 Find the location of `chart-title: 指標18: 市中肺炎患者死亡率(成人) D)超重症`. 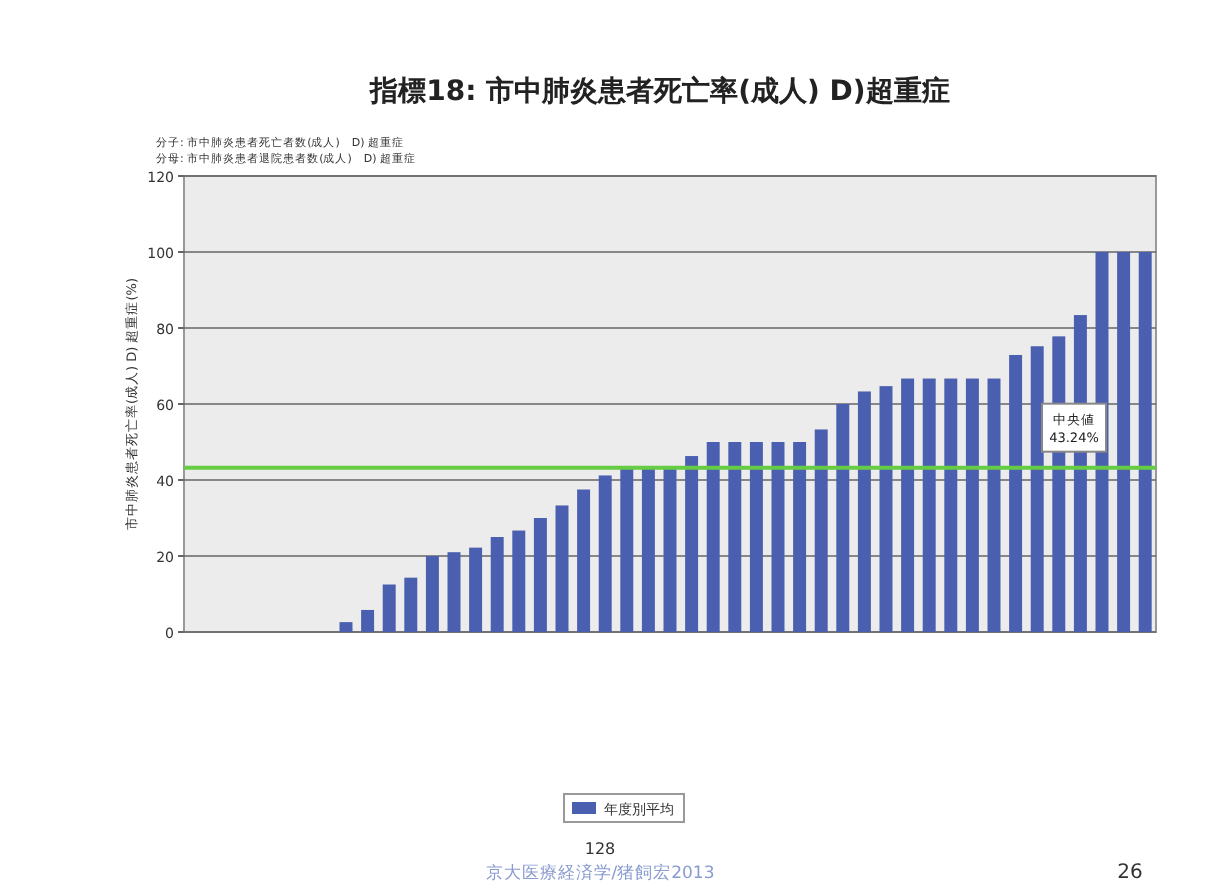

chart-title: 指標18: 市中肺炎患者死亡率(成人) D)超重症 is located at coordinates (659, 91).